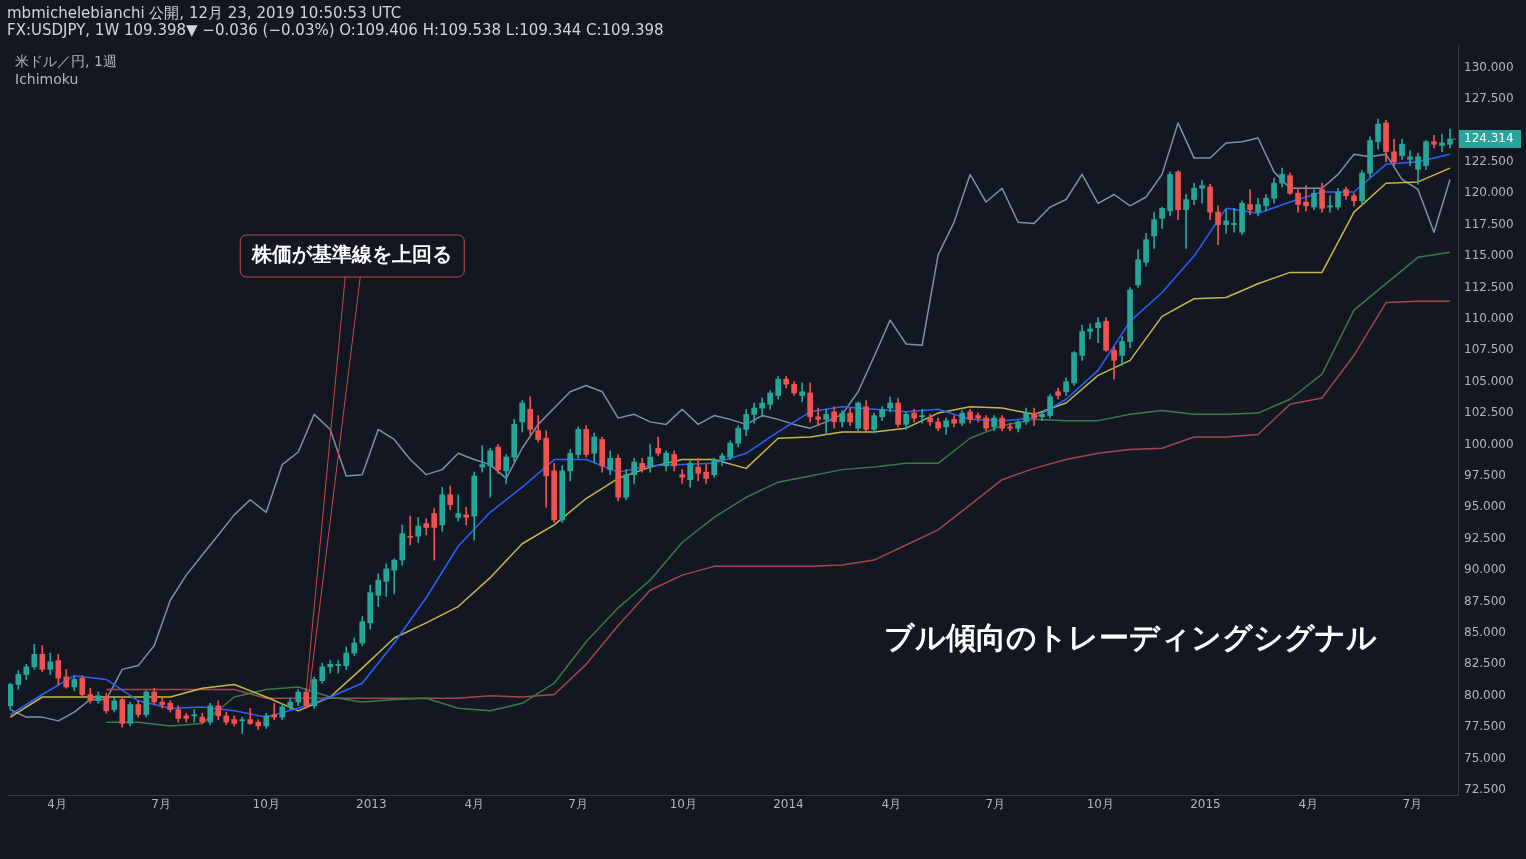  Describe the element at coordinates (335, 29) in the screenshot. I see `chart-subtitle: FX:USDJPY, 1W 109.398▼ −0.036 (−0.03%) O:109.406 H:109.538 L:109.344 C:109.398` at that location.